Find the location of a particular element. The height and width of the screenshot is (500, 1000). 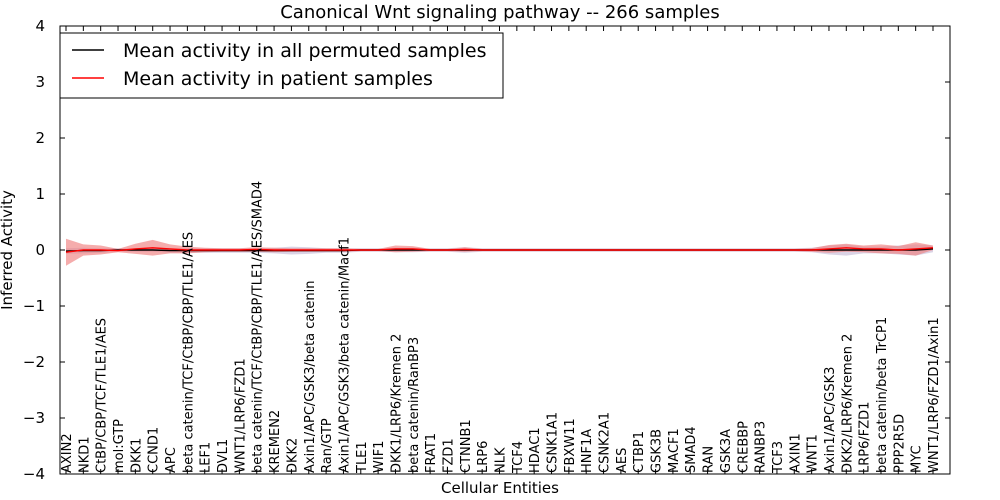

x-tick-label: MYC is located at coordinates (917, 459).